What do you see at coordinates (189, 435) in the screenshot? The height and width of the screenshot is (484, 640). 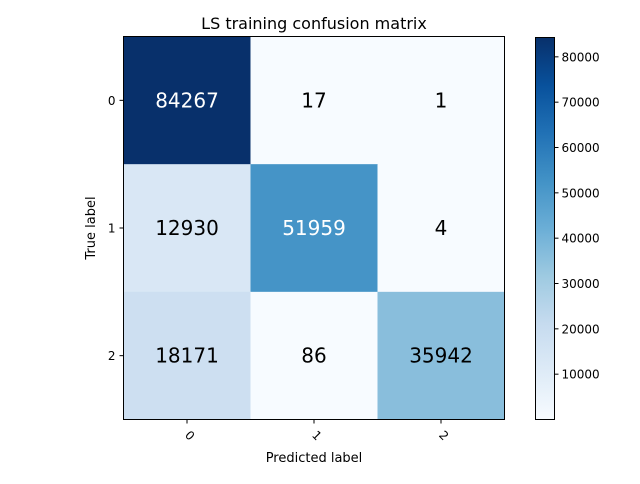 I see `x-tick-label: 0` at bounding box center [189, 435].